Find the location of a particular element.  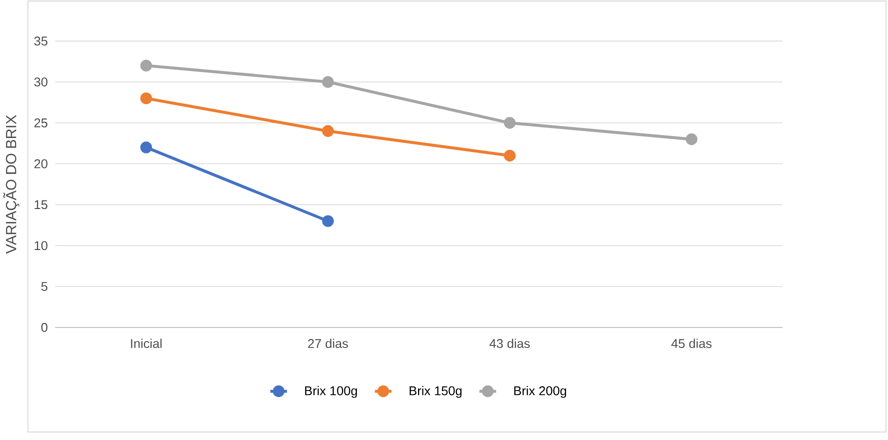

y-tick-label: 20 is located at coordinates (41, 163).